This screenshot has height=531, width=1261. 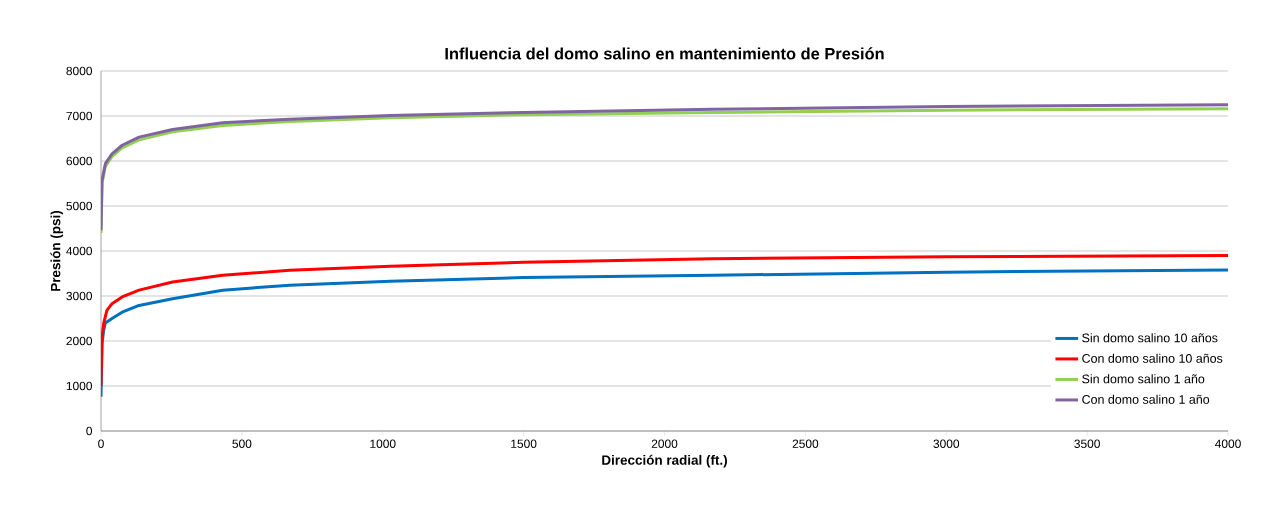 I want to click on y-axis-title: Presión (psi), so click(x=57, y=250).